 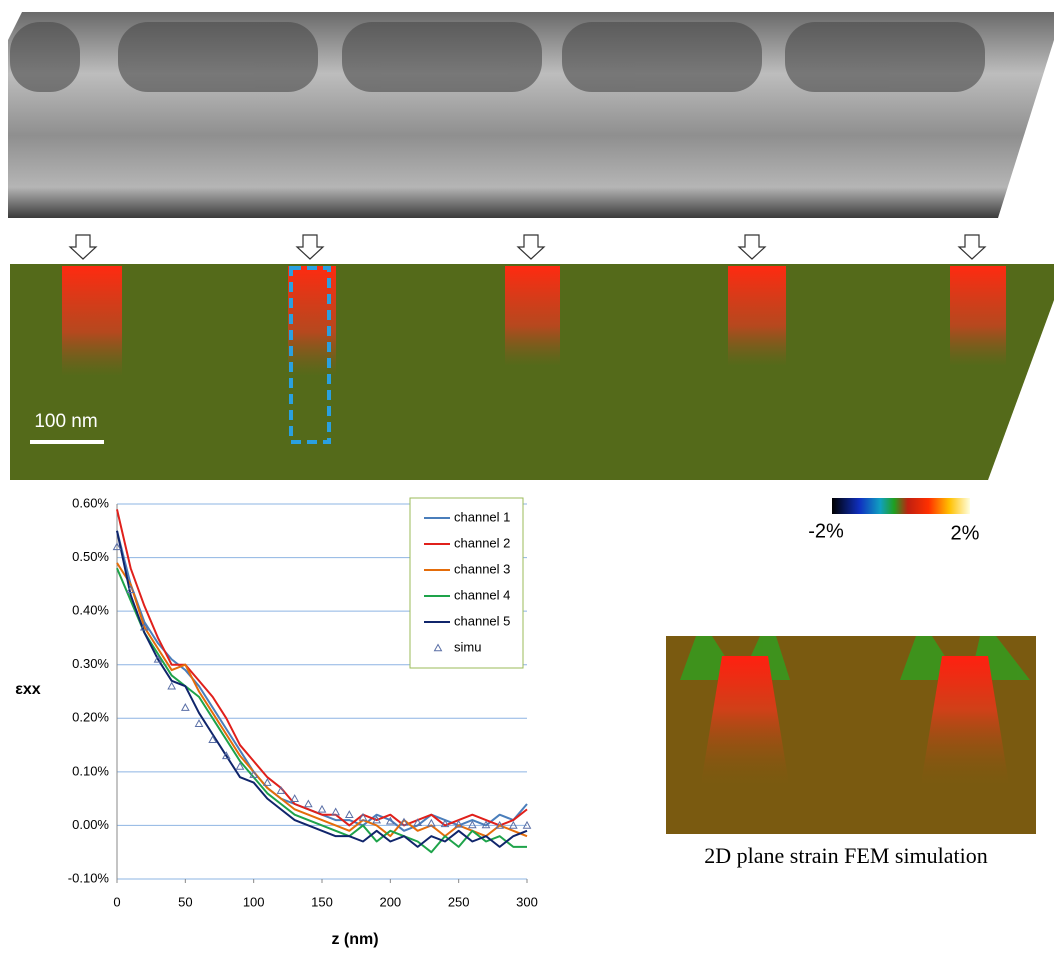 What do you see at coordinates (116, 901) in the screenshot?
I see `x-tick-label: 0` at bounding box center [116, 901].